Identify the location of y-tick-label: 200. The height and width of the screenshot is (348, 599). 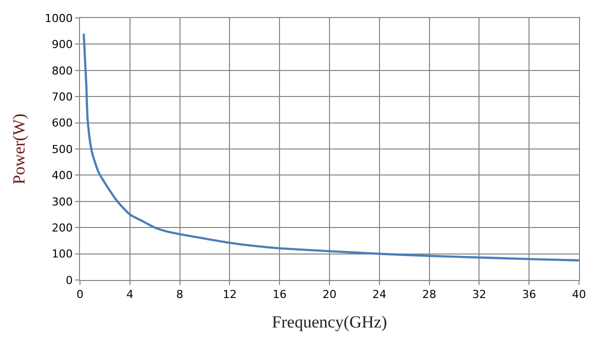
(62, 227).